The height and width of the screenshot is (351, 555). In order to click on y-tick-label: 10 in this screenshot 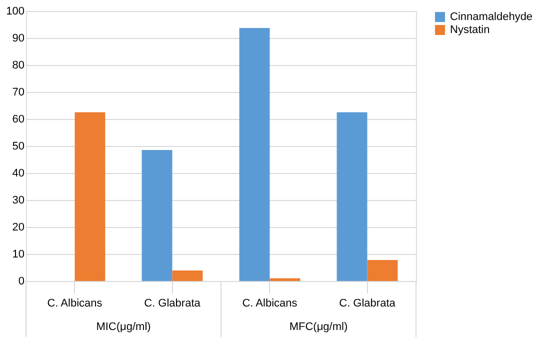, I will do `click(18, 254)`.